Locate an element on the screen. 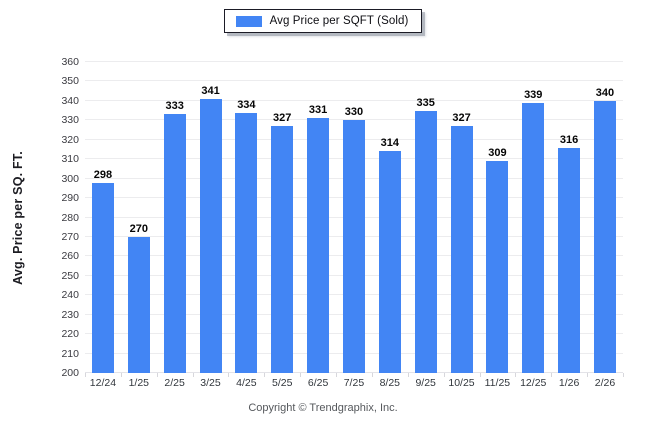 This screenshot has width=646, height=434. y-axis-title: Avg. Price per SQ. FT. is located at coordinates (18, 218).